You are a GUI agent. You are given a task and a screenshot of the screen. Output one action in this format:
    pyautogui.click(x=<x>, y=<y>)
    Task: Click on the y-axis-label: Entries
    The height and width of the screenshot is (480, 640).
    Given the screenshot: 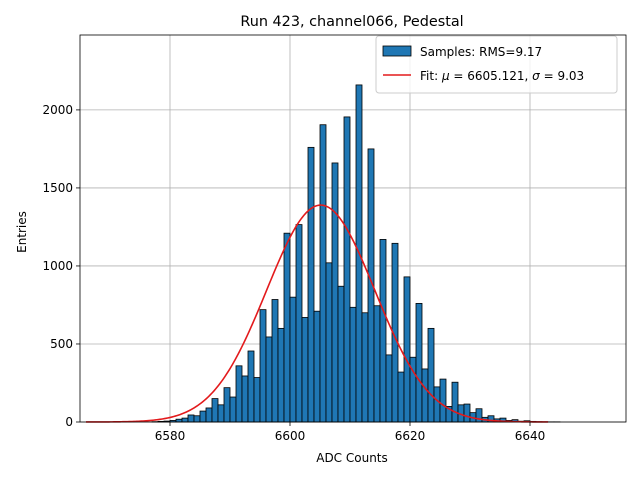 What is the action you would take?
    pyautogui.click(x=22, y=232)
    